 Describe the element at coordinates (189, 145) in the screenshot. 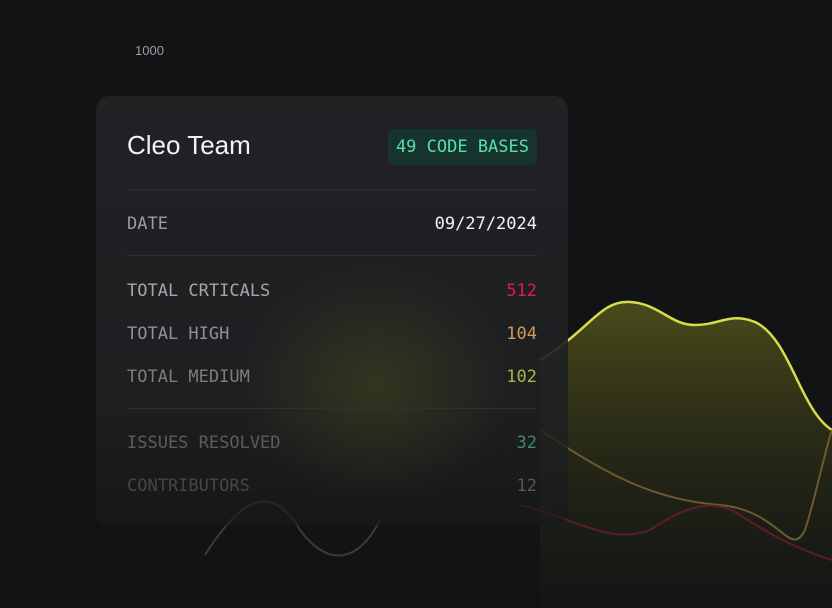

I see `card-title: Cleo Team` at that location.